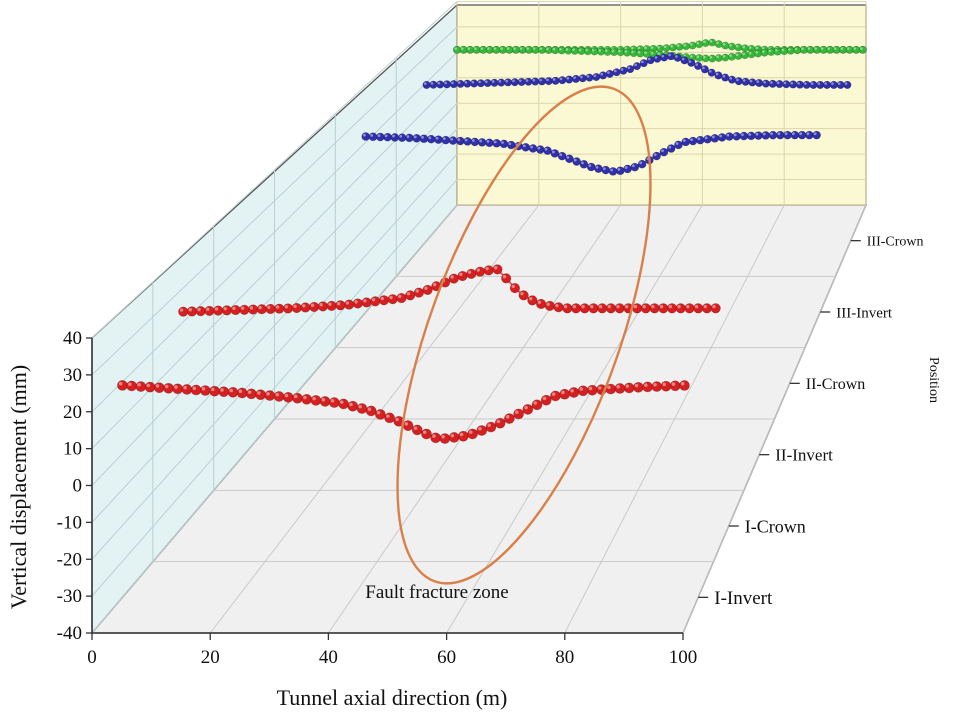 The image size is (955, 718). What do you see at coordinates (775, 526) in the screenshot?
I see `z-tick-label: I-Crown` at bounding box center [775, 526].